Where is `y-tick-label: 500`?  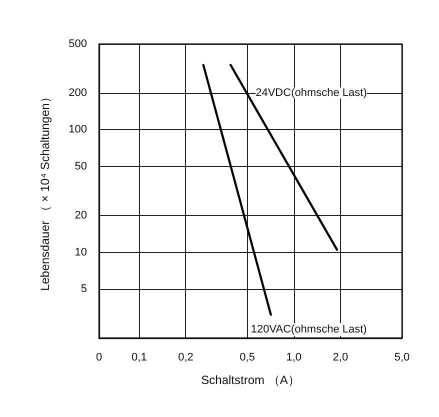
y-tick-label: 500 is located at coordinates (77, 44).